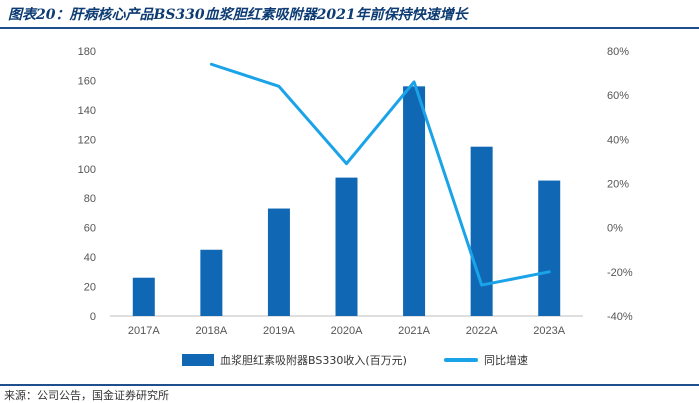  What do you see at coordinates (87, 111) in the screenshot?
I see `y-left-tick-label: 140` at bounding box center [87, 111].